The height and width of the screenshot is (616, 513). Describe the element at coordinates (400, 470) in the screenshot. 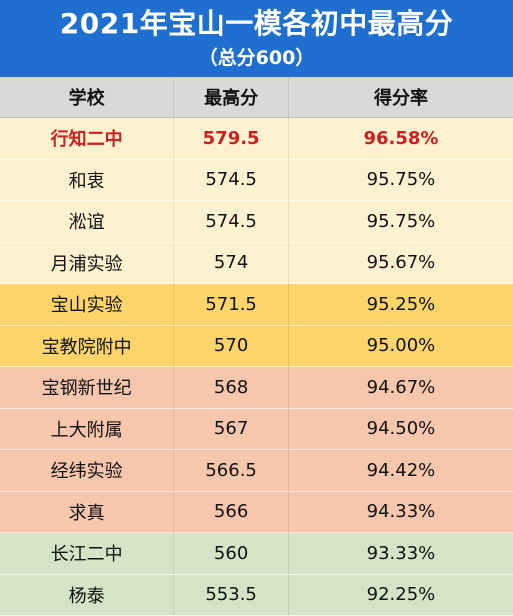

I see `rate-cell: 94.42%` at that location.